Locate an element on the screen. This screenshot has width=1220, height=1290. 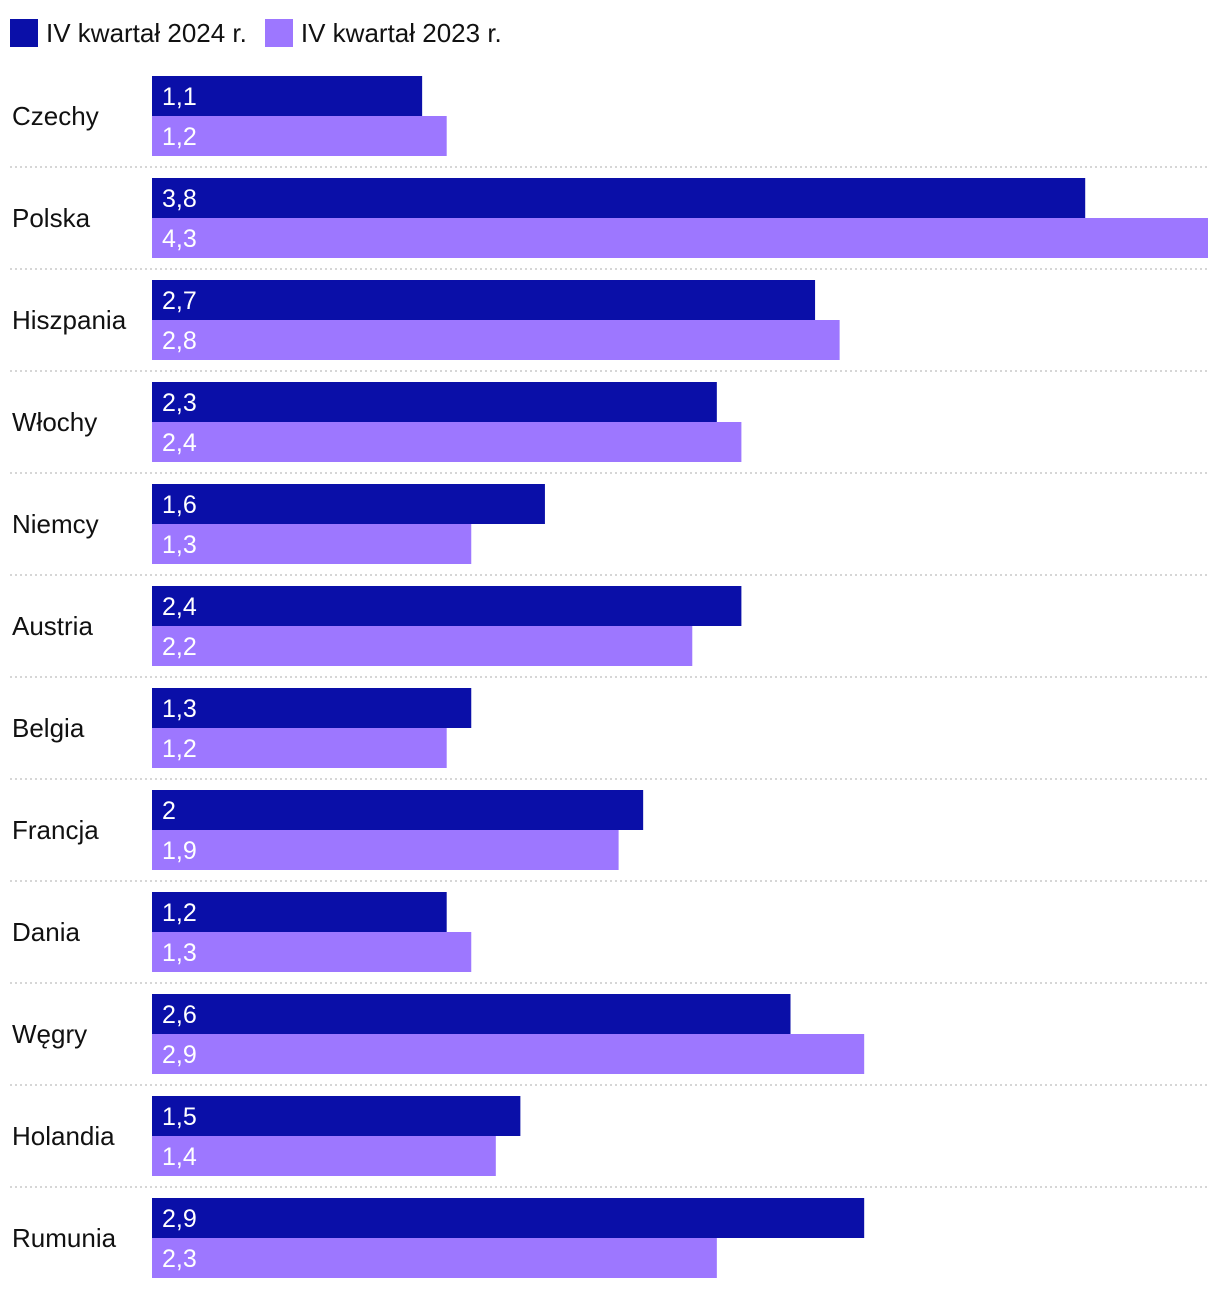
category-label: Holandia is located at coordinates (63, 1136).